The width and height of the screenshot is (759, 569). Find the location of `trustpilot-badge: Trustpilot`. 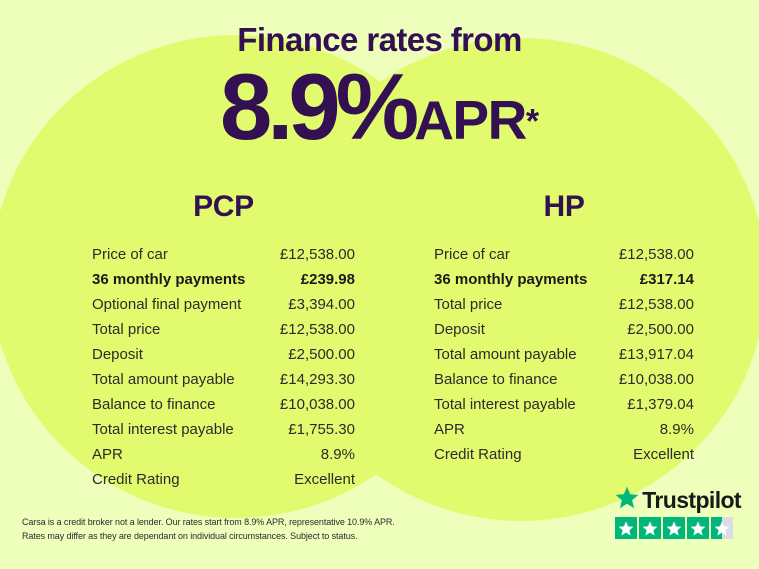

trustpilot-badge: Trustpilot is located at coordinates (678, 512).